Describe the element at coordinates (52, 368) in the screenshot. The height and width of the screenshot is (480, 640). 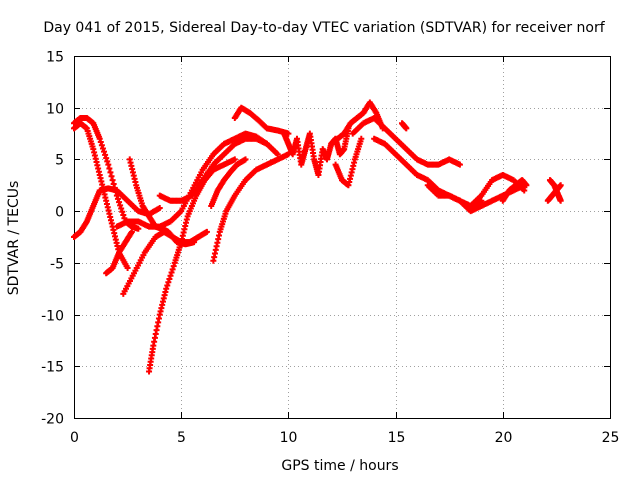
I see `y-tick-label: -15` at that location.